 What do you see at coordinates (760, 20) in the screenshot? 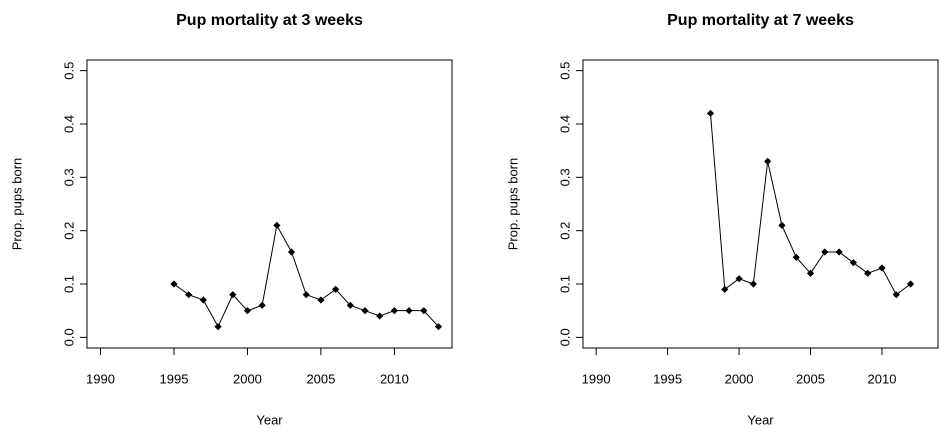
I see `chart-title: Pup mortality at 7 weeks` at bounding box center [760, 20].